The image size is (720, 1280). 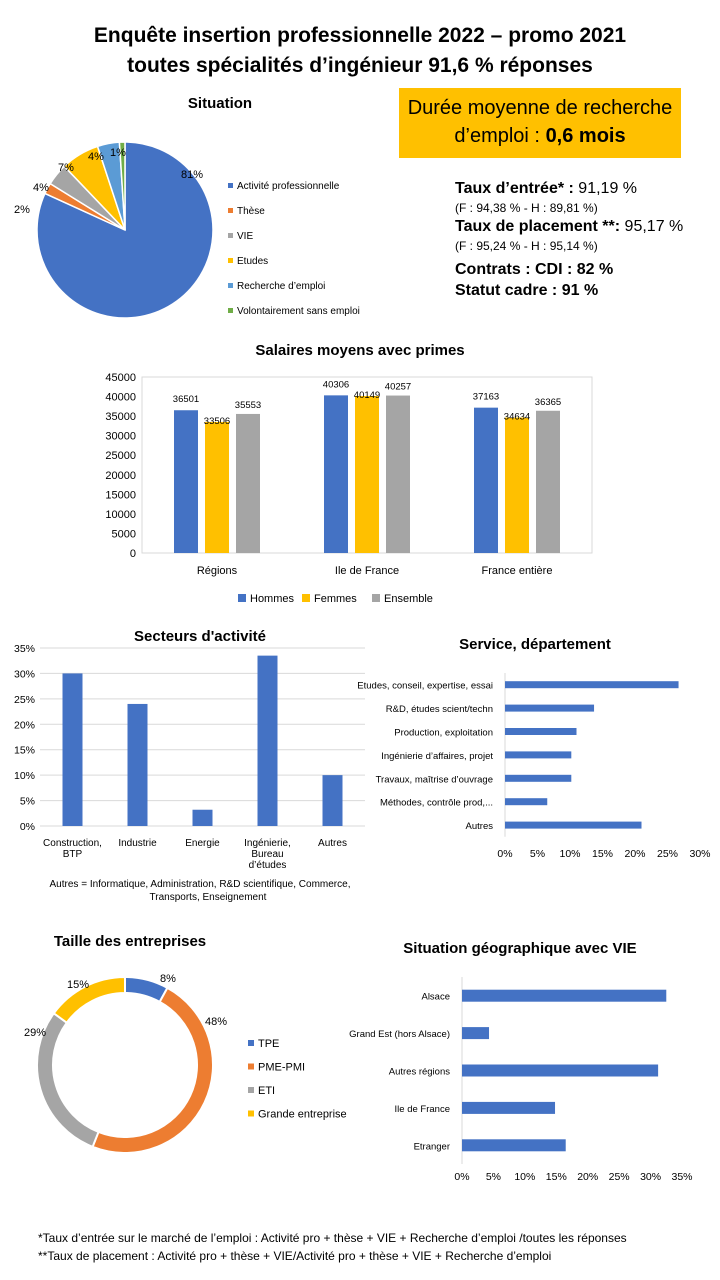 What do you see at coordinates (208, 897) in the screenshot?
I see `autres-note-line2: Transports, Enseignement` at bounding box center [208, 897].